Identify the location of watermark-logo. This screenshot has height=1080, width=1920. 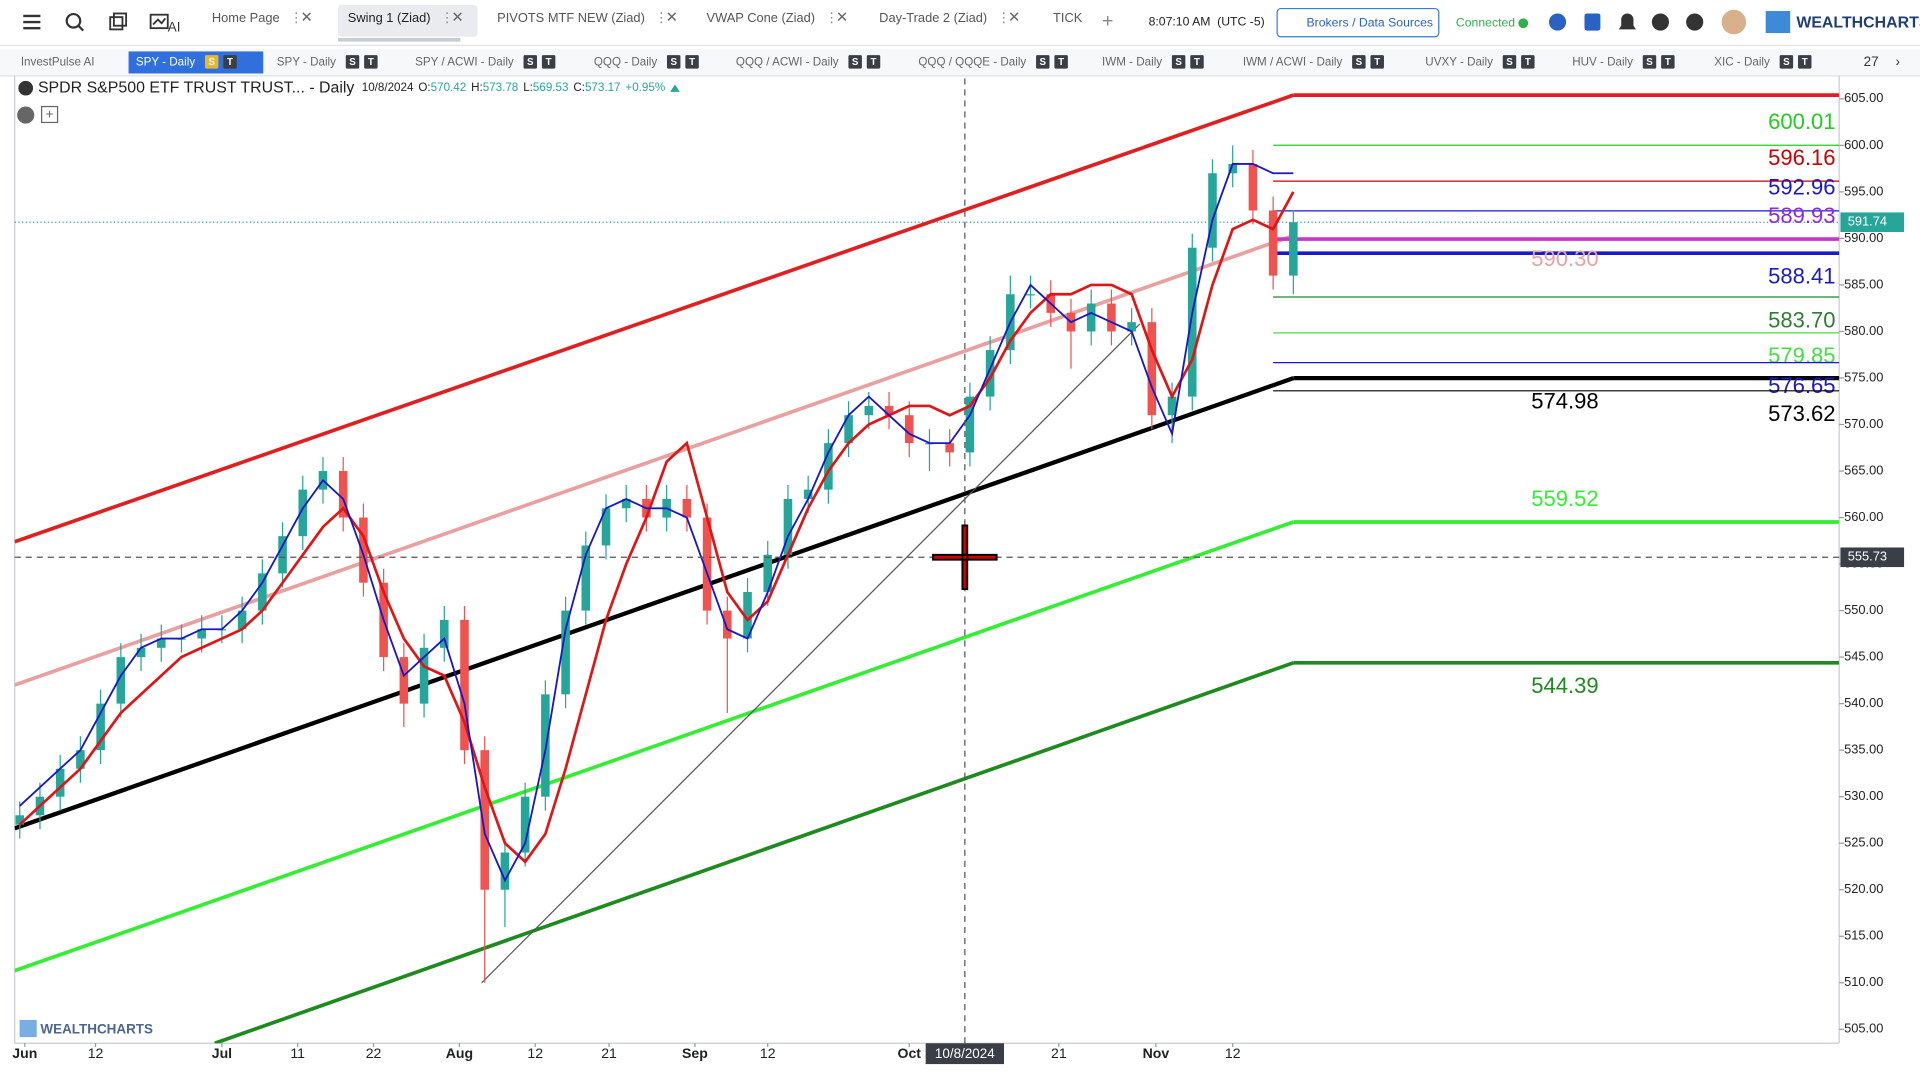
(28, 1029).